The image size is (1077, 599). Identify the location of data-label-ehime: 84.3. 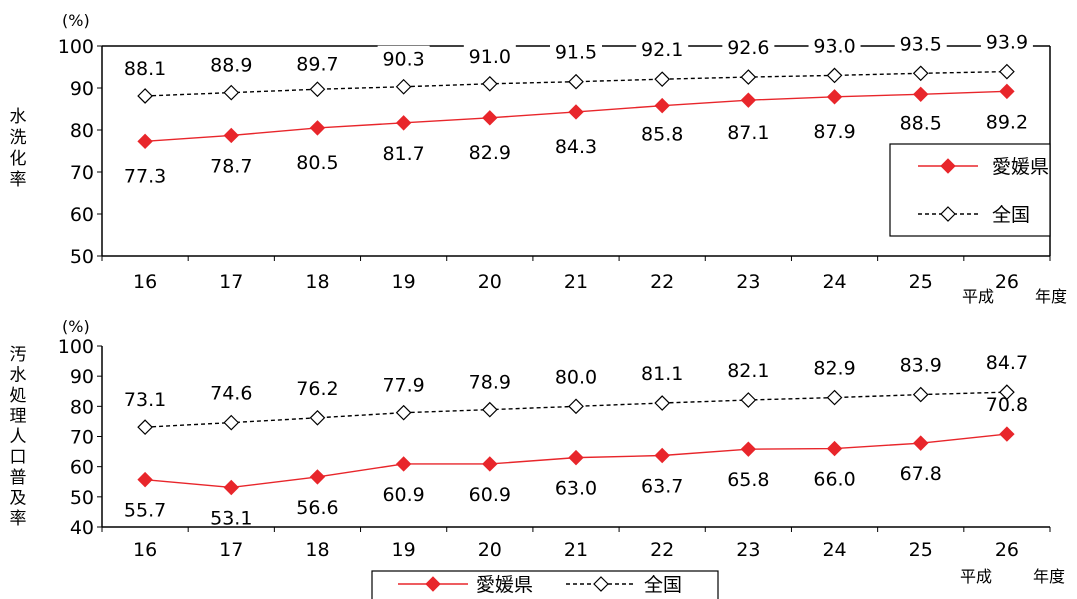
(576, 147).